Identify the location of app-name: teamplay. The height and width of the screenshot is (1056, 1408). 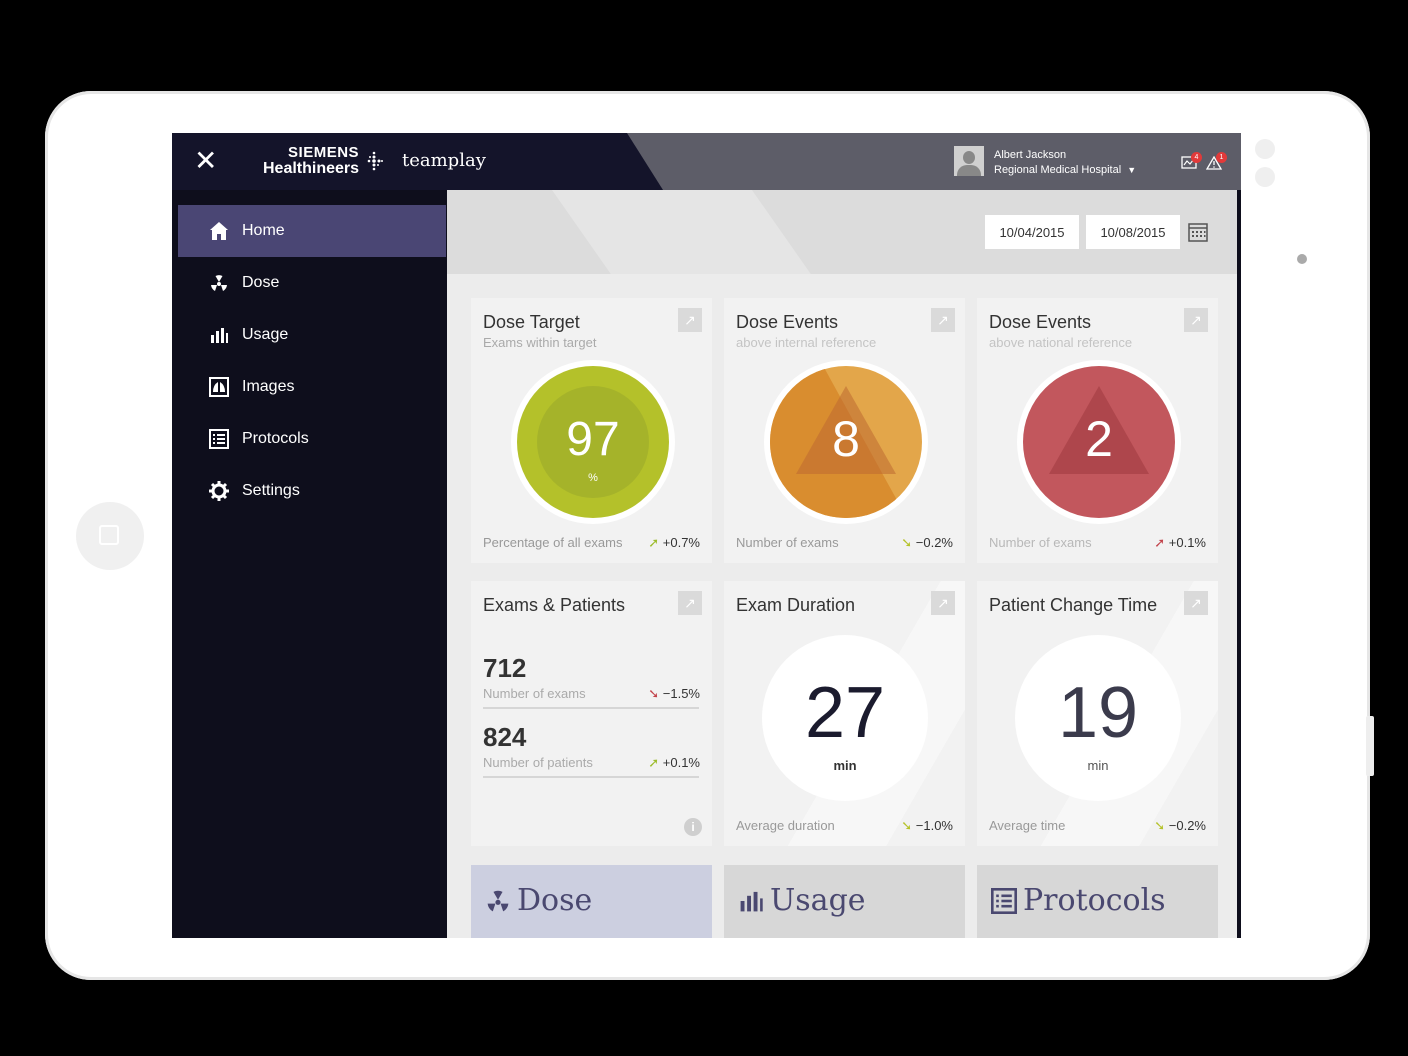
(444, 160).